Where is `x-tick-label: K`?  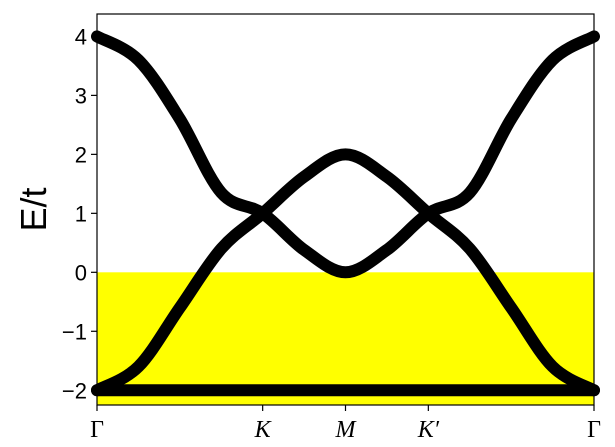 x-tick-label: K is located at coordinates (263, 430).